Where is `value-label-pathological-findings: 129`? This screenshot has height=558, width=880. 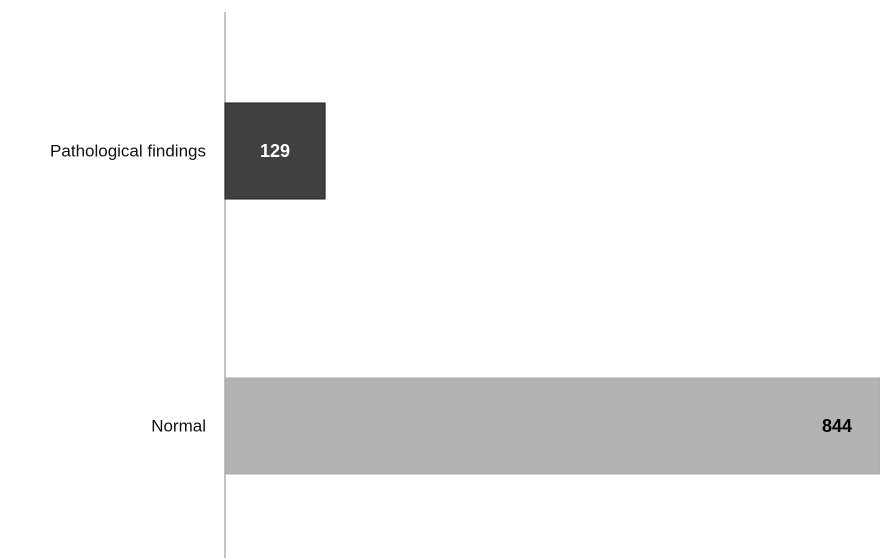
value-label-pathological-findings: 129 is located at coordinates (275, 151).